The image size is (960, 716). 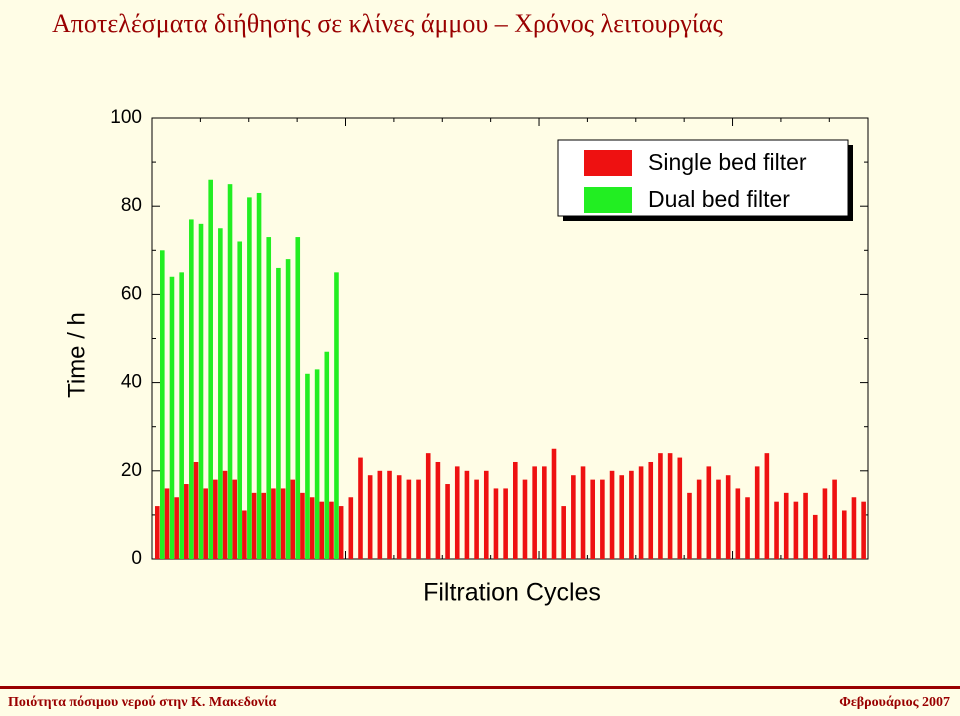 I want to click on y-tick-label: 100, so click(x=126, y=117).